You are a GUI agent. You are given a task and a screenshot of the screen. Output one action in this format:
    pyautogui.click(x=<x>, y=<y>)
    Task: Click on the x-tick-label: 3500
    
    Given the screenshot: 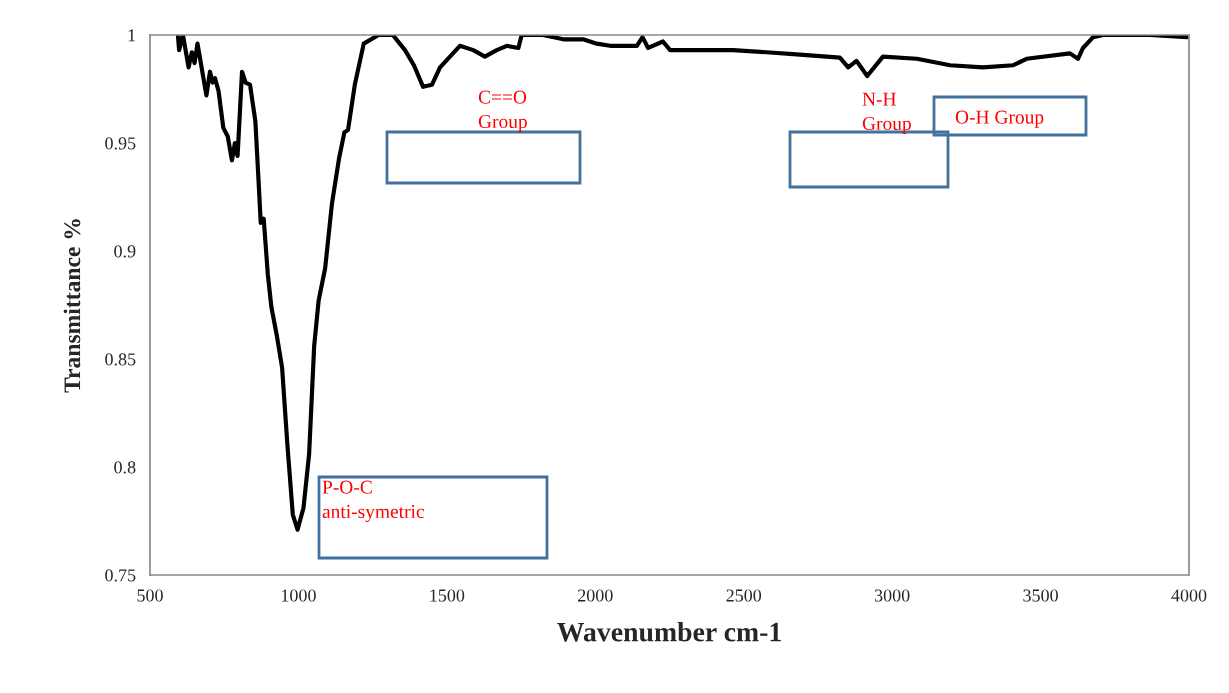 What is the action you would take?
    pyautogui.click(x=1040, y=595)
    